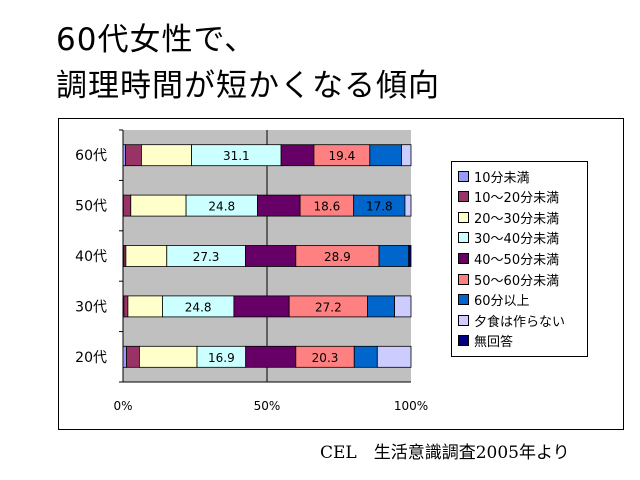  I want to click on data-label: 28.9, so click(337, 257).